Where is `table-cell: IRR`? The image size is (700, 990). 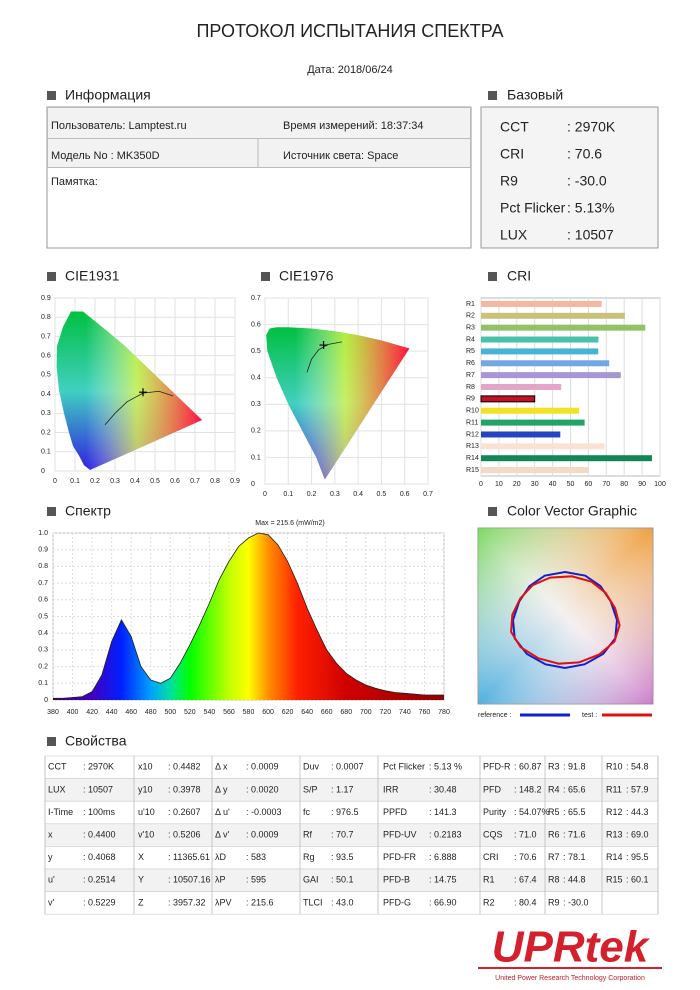 table-cell: IRR is located at coordinates (391, 789).